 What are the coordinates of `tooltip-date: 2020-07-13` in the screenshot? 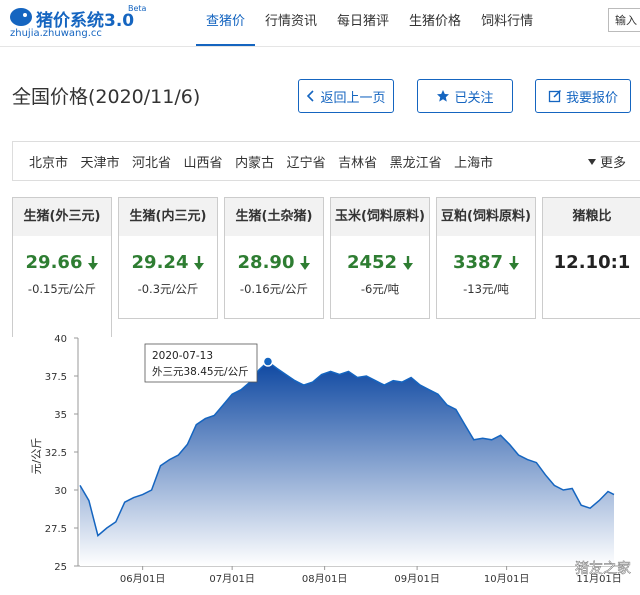 It's located at (182, 356).